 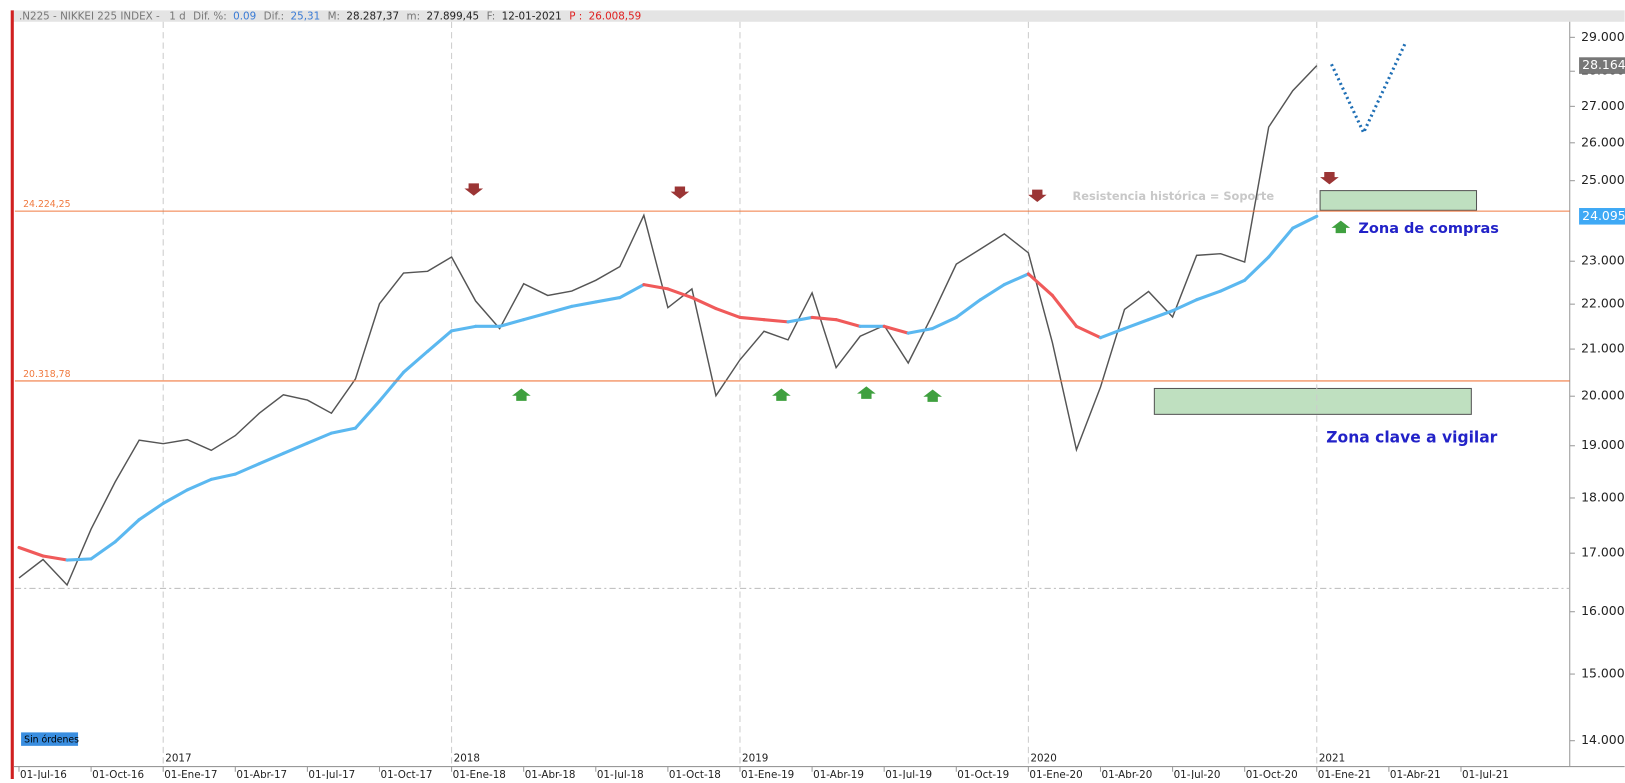 What do you see at coordinates (274, 17) in the screenshot?
I see `header-text: Dif.:` at bounding box center [274, 17].